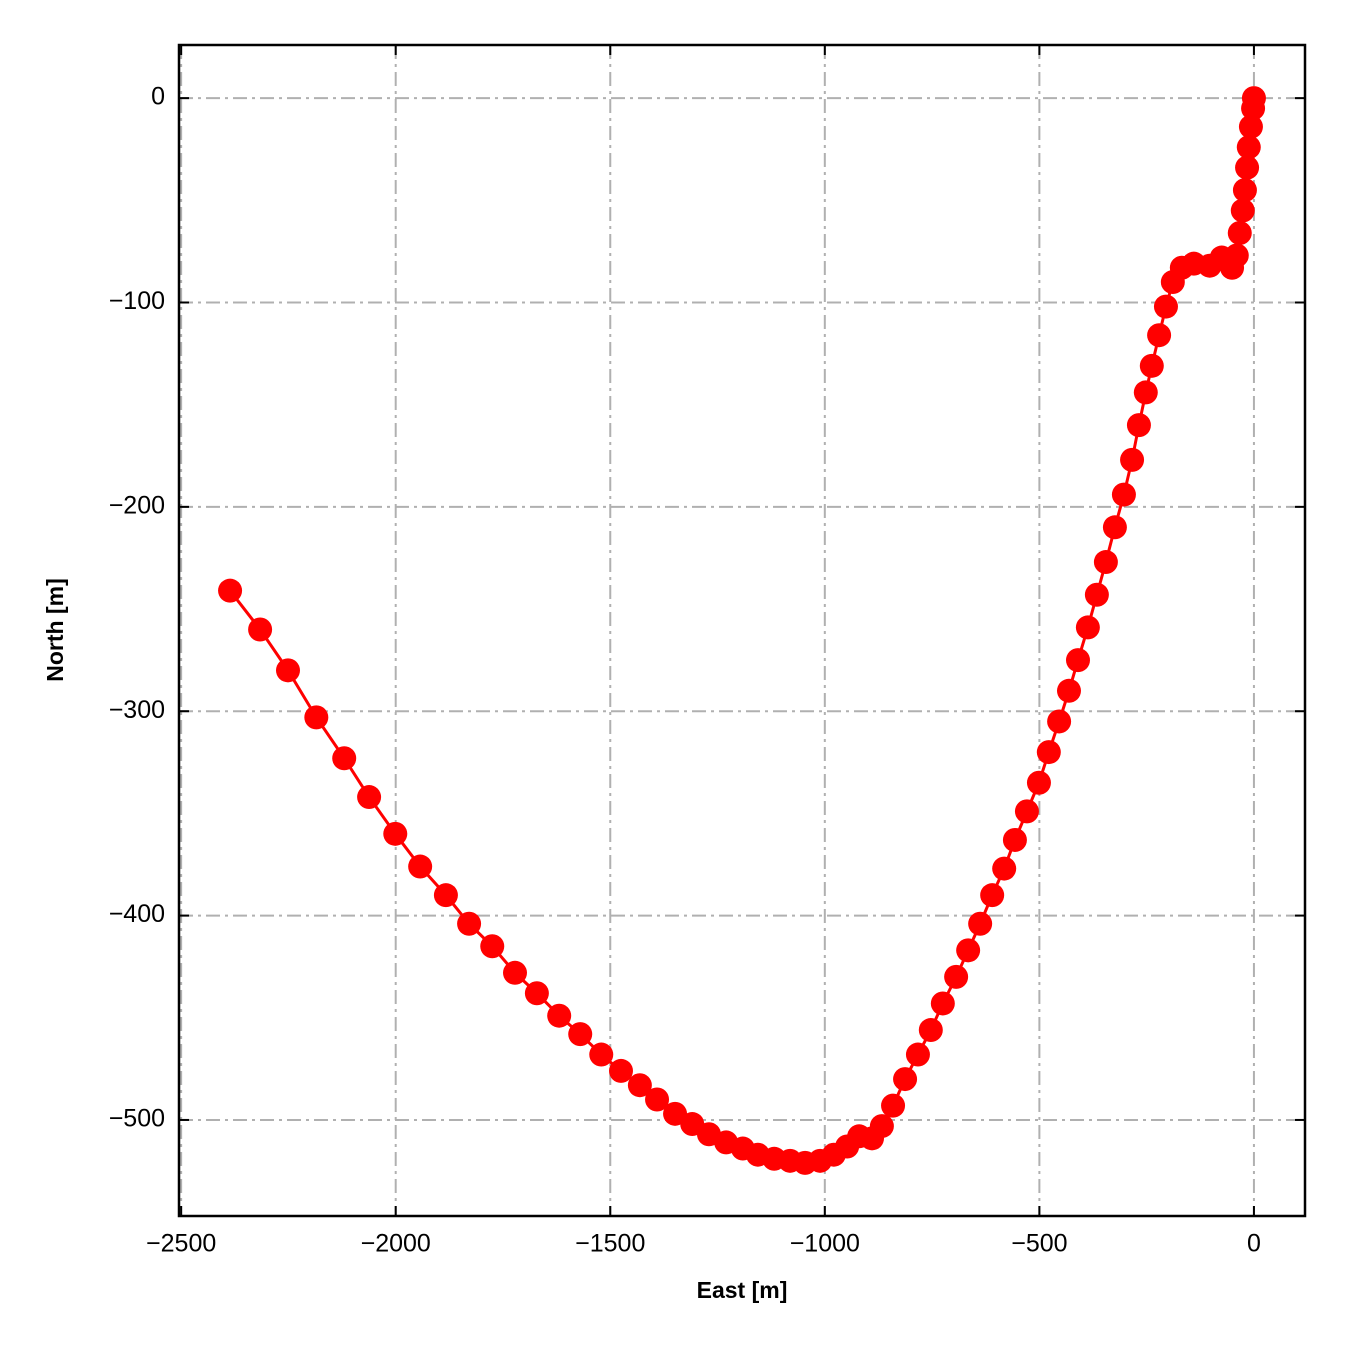 The width and height of the screenshot is (1350, 1350). I want to click on y-tick-label: 0, so click(158, 97).